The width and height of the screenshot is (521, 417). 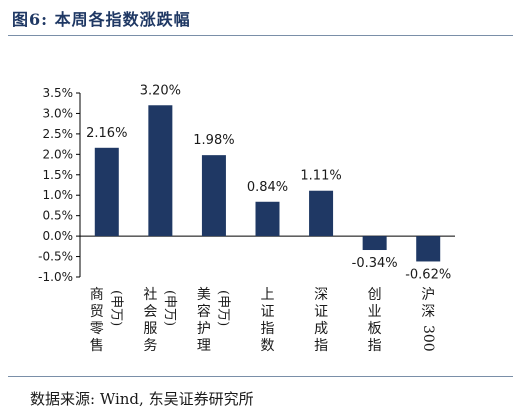 What do you see at coordinates (97, 346) in the screenshot?
I see `x-tick-label: 售` at bounding box center [97, 346].